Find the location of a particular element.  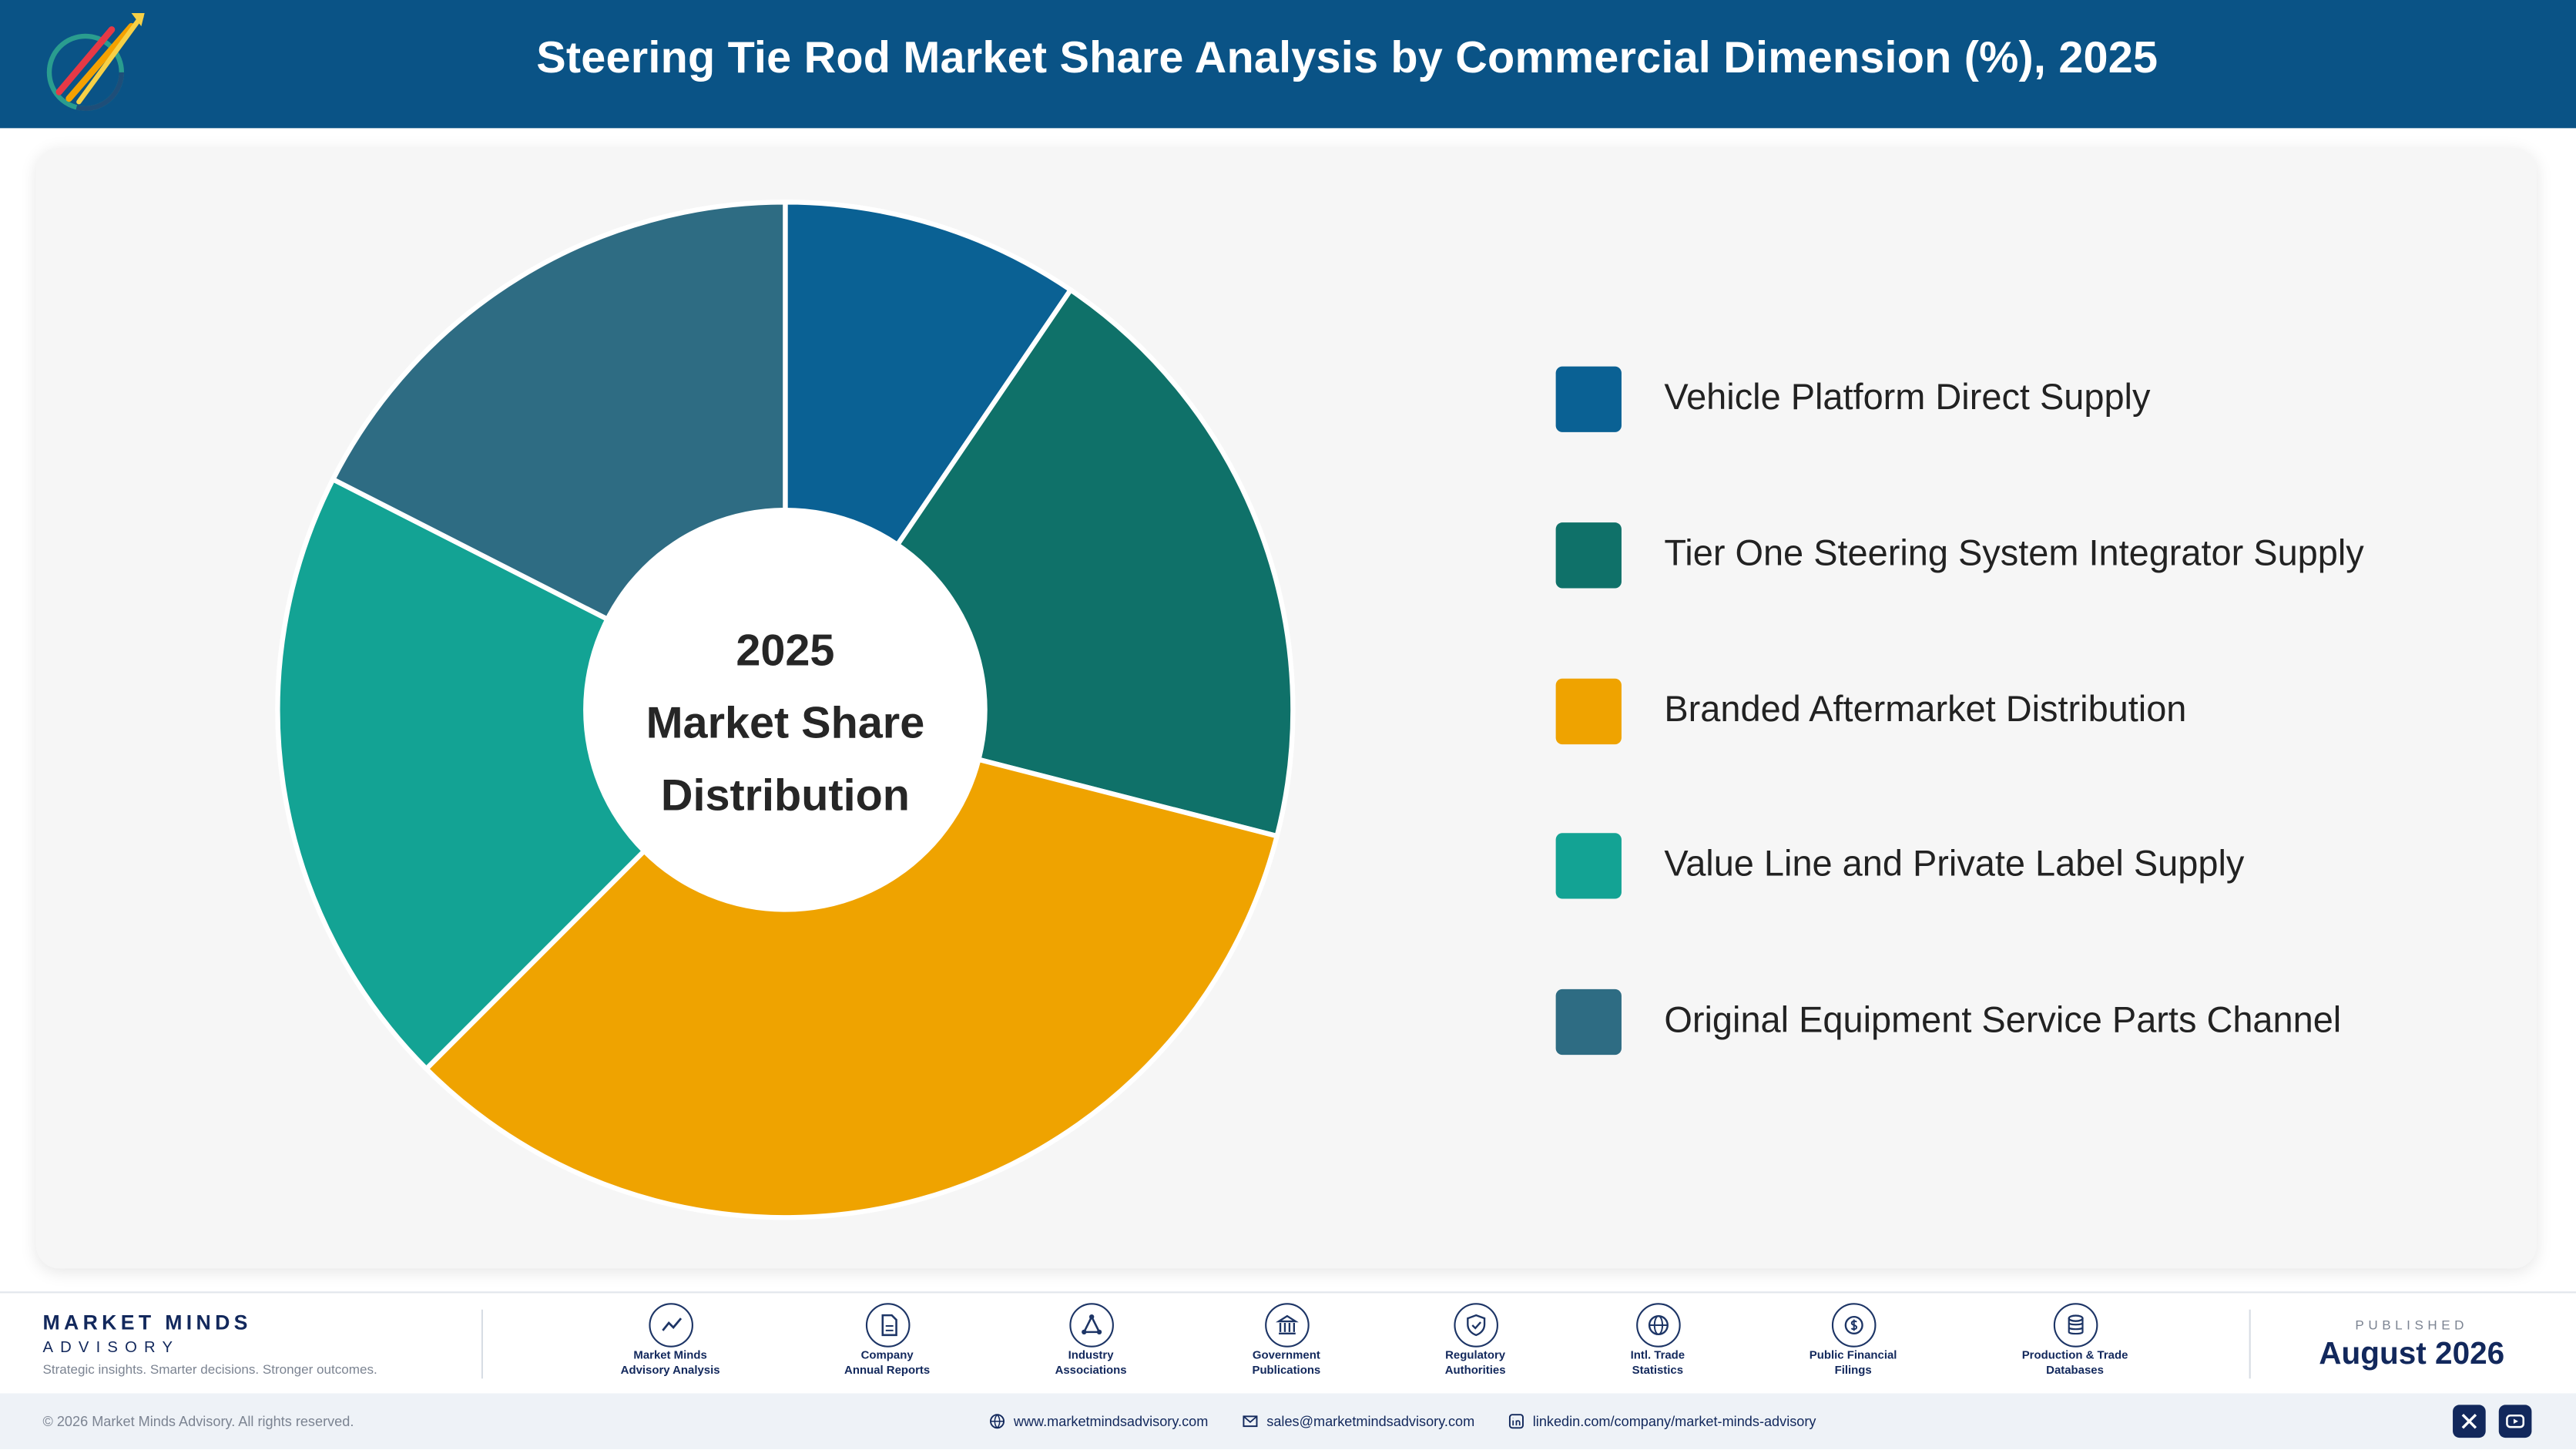

source-label: Public Financial Filings is located at coordinates (1853, 1364).